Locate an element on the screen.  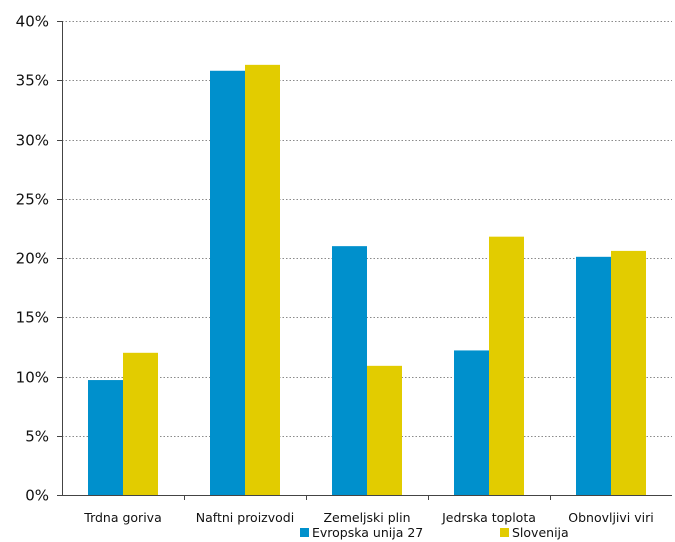
x-category-label: Trdna goriva is located at coordinates (122, 517).